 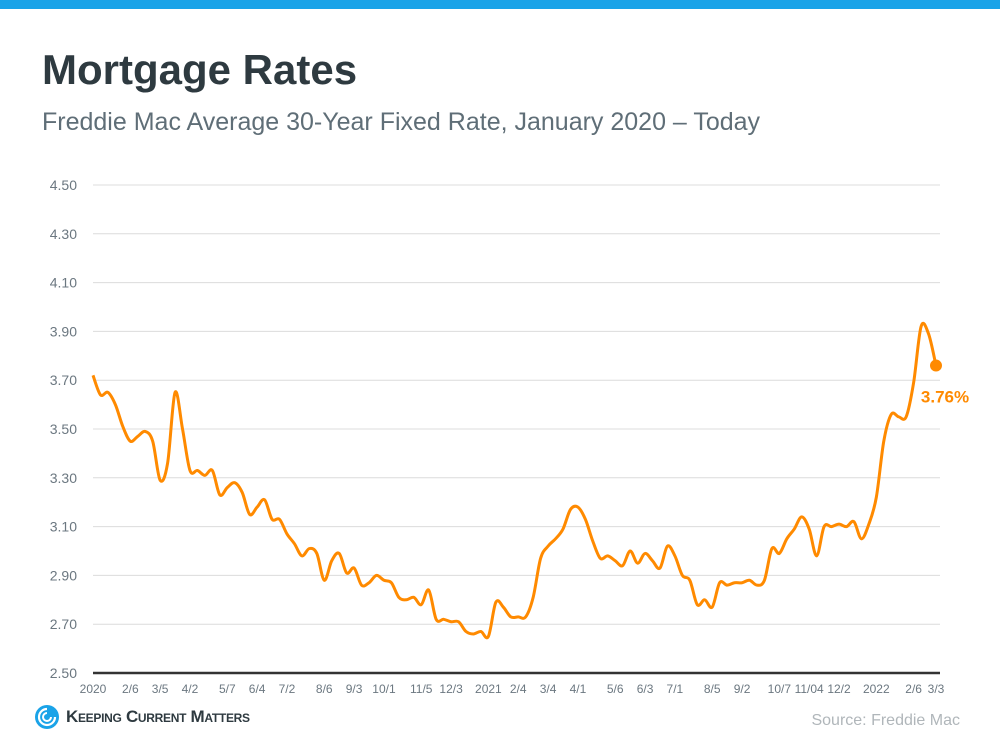 What do you see at coordinates (63, 234) in the screenshot?
I see `y-tick-label: 4.30` at bounding box center [63, 234].